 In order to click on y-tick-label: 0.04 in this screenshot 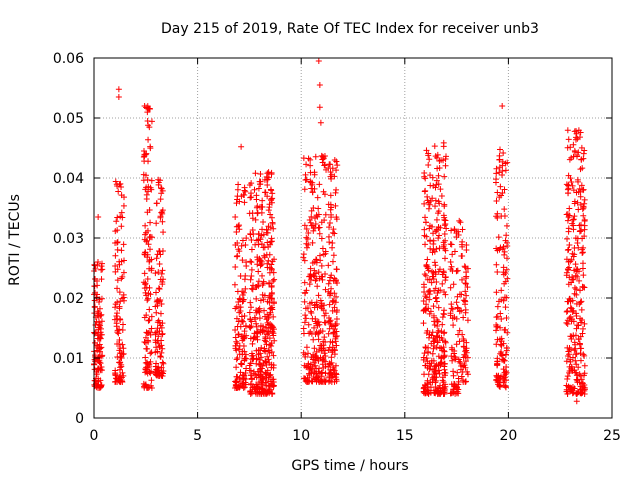, I will do `click(68, 179)`.